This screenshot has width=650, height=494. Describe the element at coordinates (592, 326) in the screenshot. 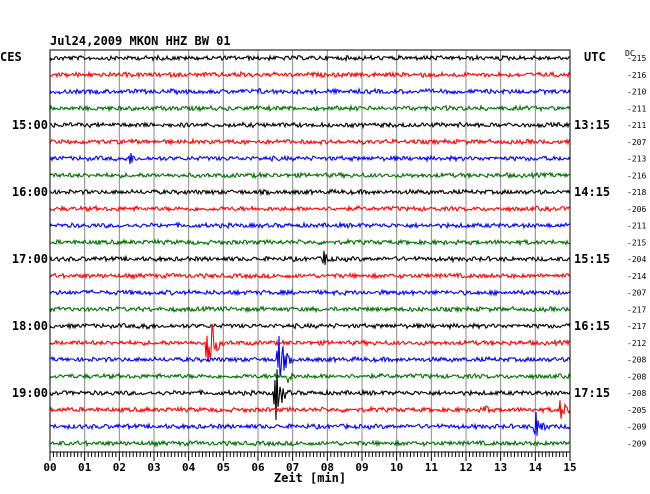

I see `right-hour-label: 16:15` at that location.